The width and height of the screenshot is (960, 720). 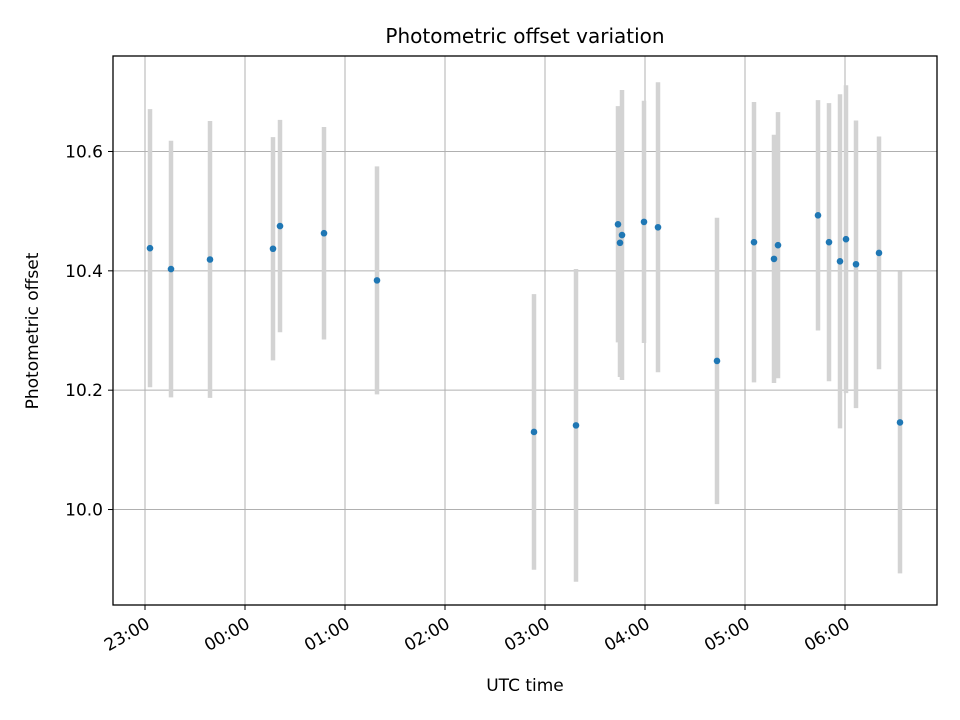 What do you see at coordinates (33, 330) in the screenshot?
I see `y-axis-title: Photometric offset` at bounding box center [33, 330].